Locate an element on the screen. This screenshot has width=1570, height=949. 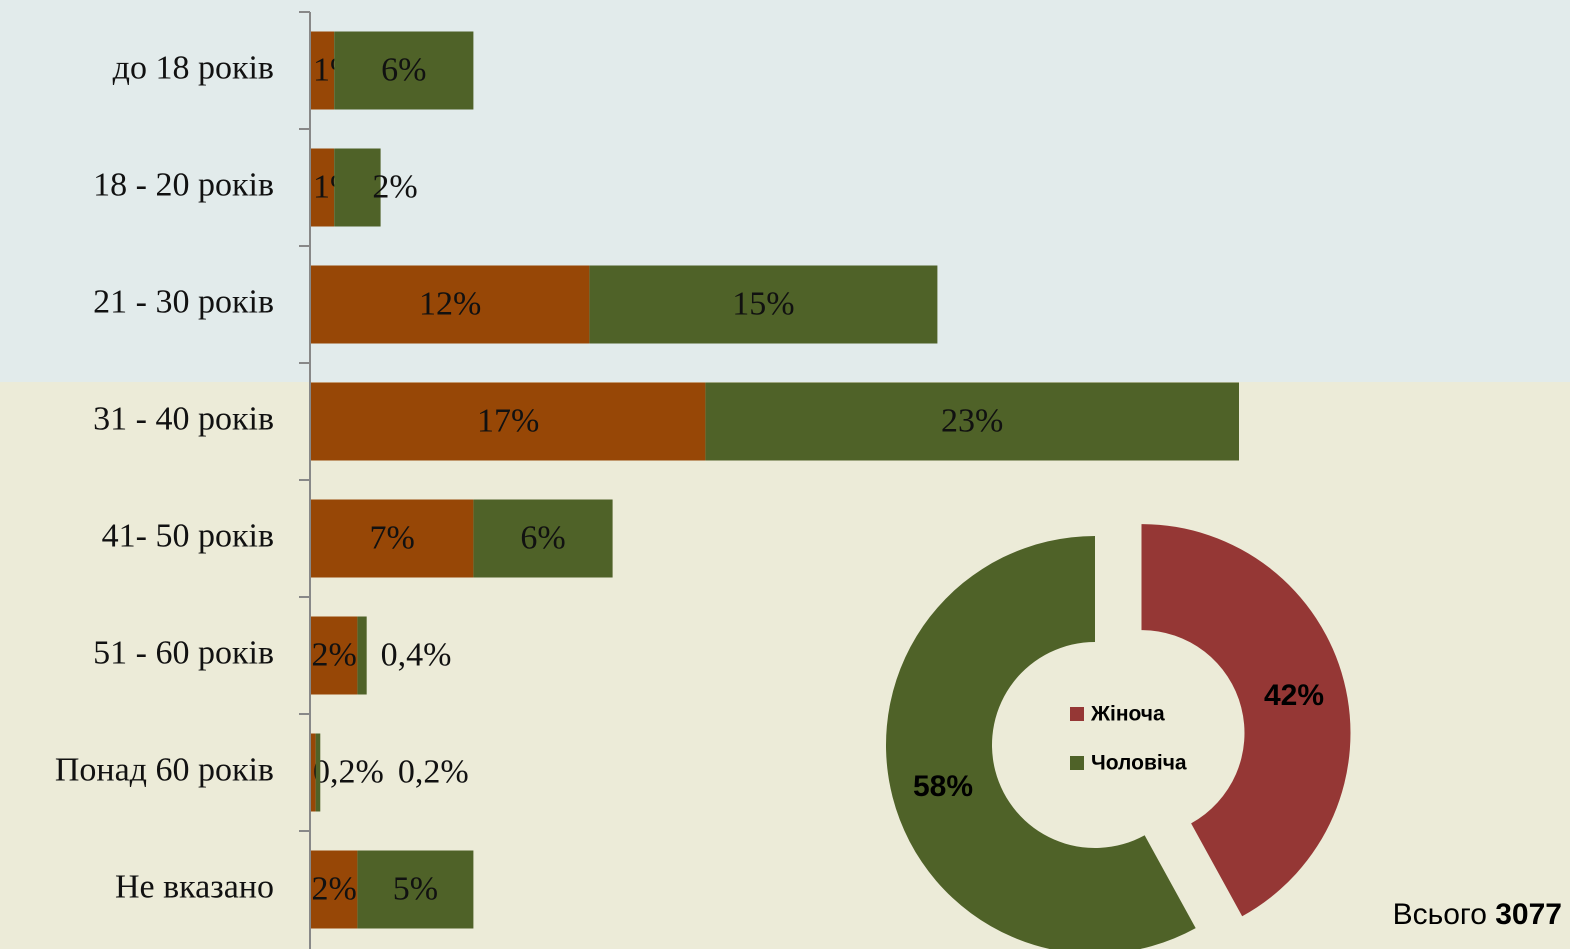
total: Всього 3077 is located at coordinates (1477, 914).